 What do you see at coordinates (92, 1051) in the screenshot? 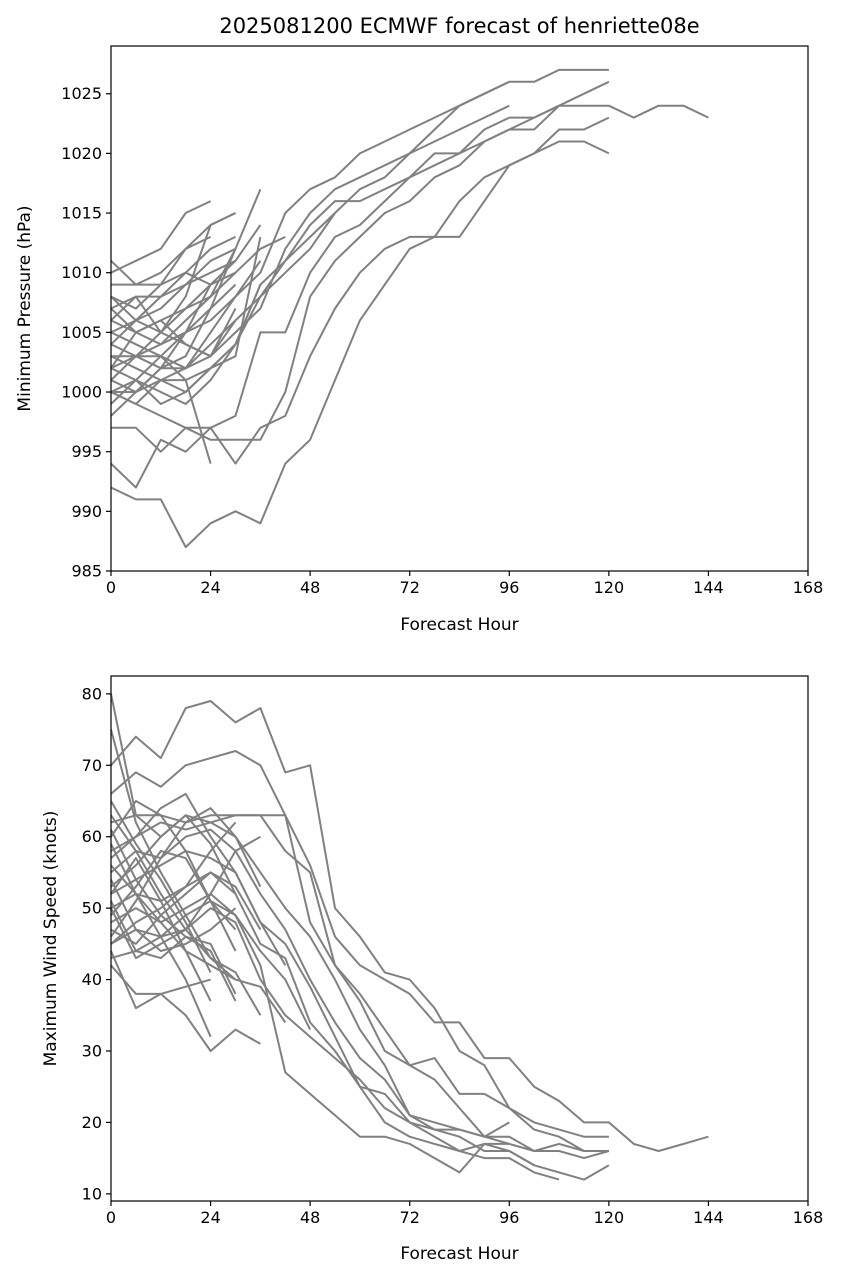
I see `y-tick-label: 30` at bounding box center [92, 1051].